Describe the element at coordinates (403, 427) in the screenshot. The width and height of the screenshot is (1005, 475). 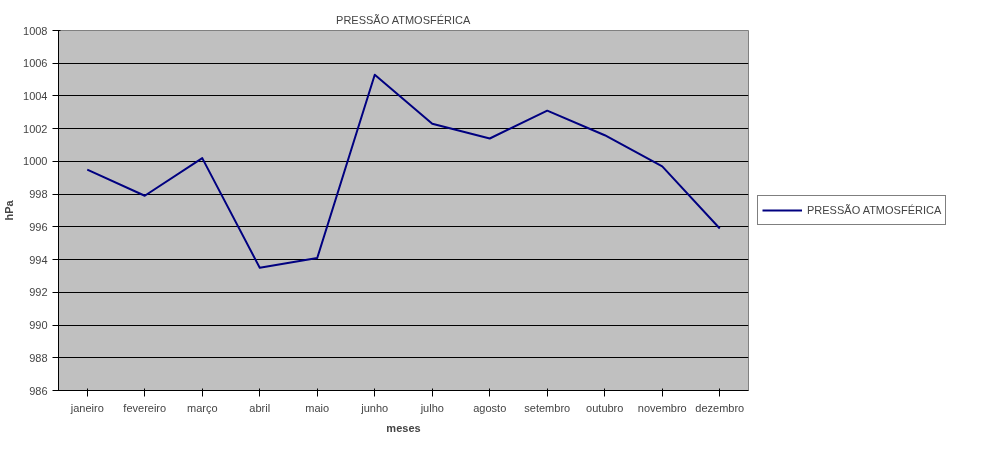
I see `x-axis-title: meses` at that location.